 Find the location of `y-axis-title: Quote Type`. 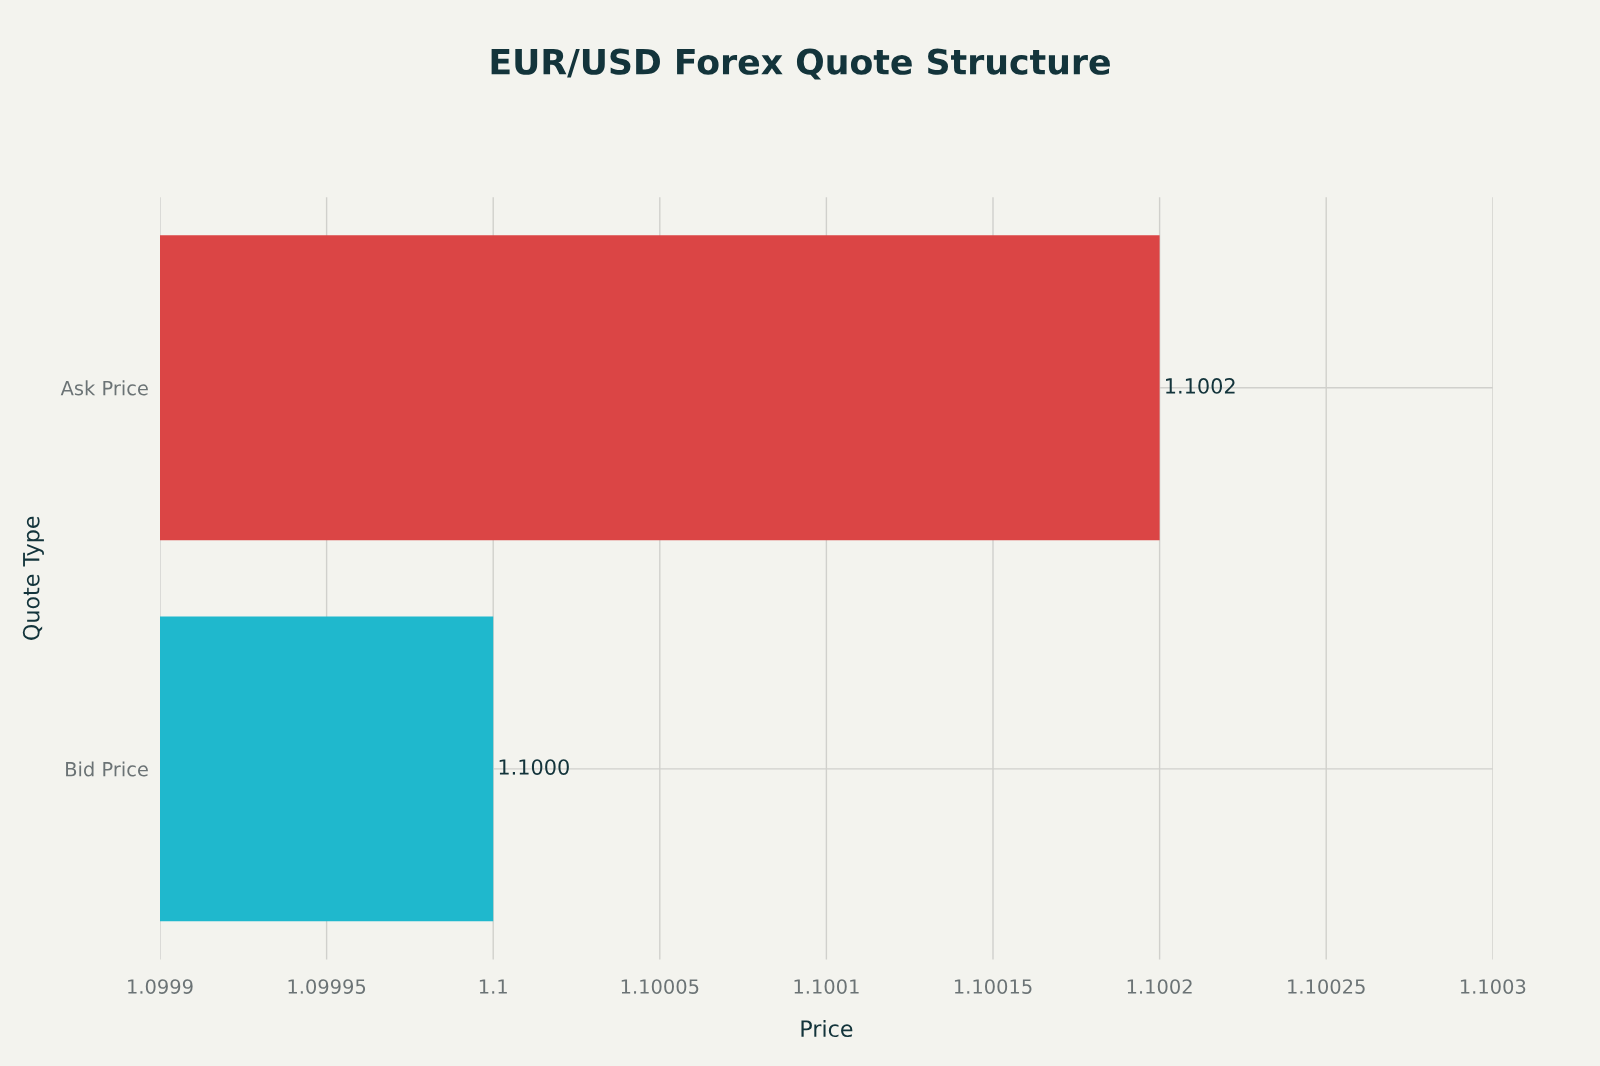

y-axis-title: Quote Type is located at coordinates (33, 578).